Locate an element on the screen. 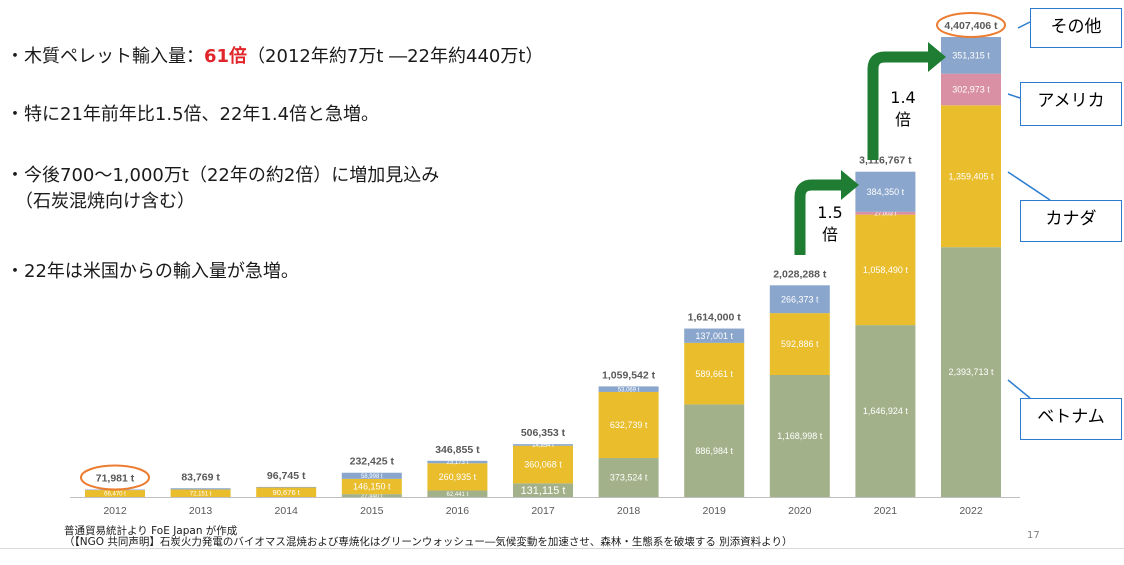 This screenshot has width=1124, height=565. segment-label: 589,661 t is located at coordinates (714, 374).